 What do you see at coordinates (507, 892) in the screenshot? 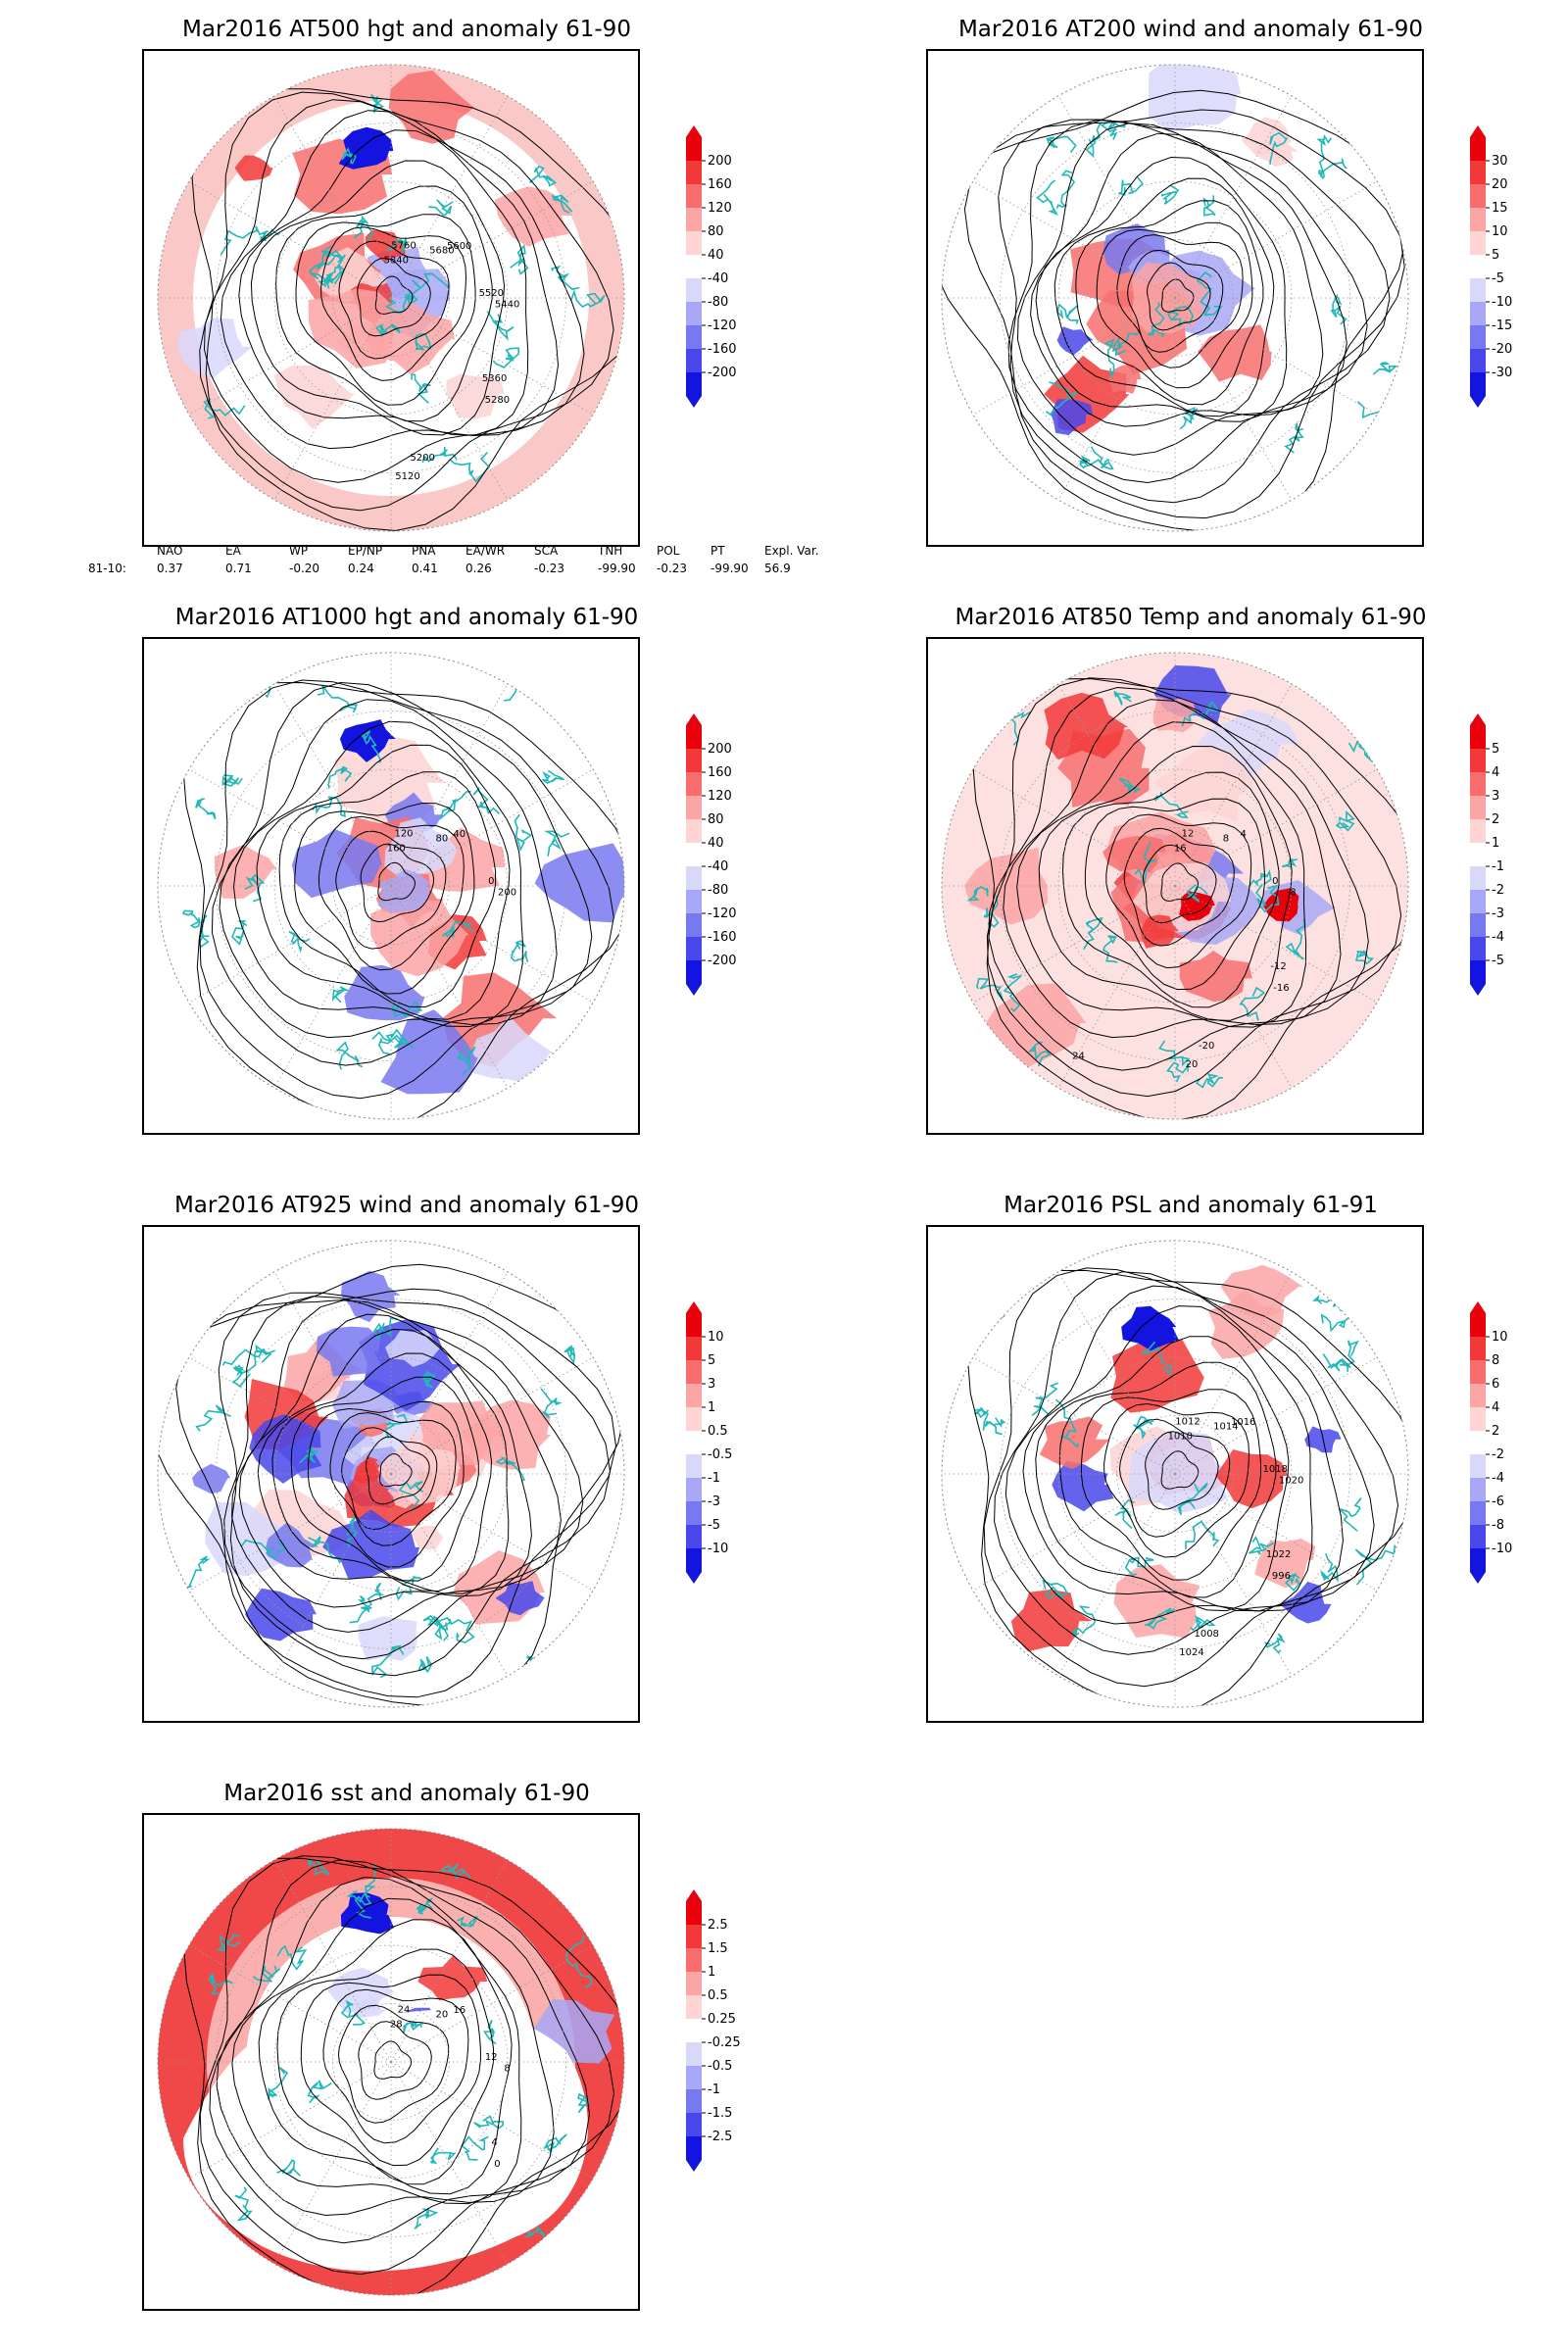
I see `contour-label: 200` at bounding box center [507, 892].